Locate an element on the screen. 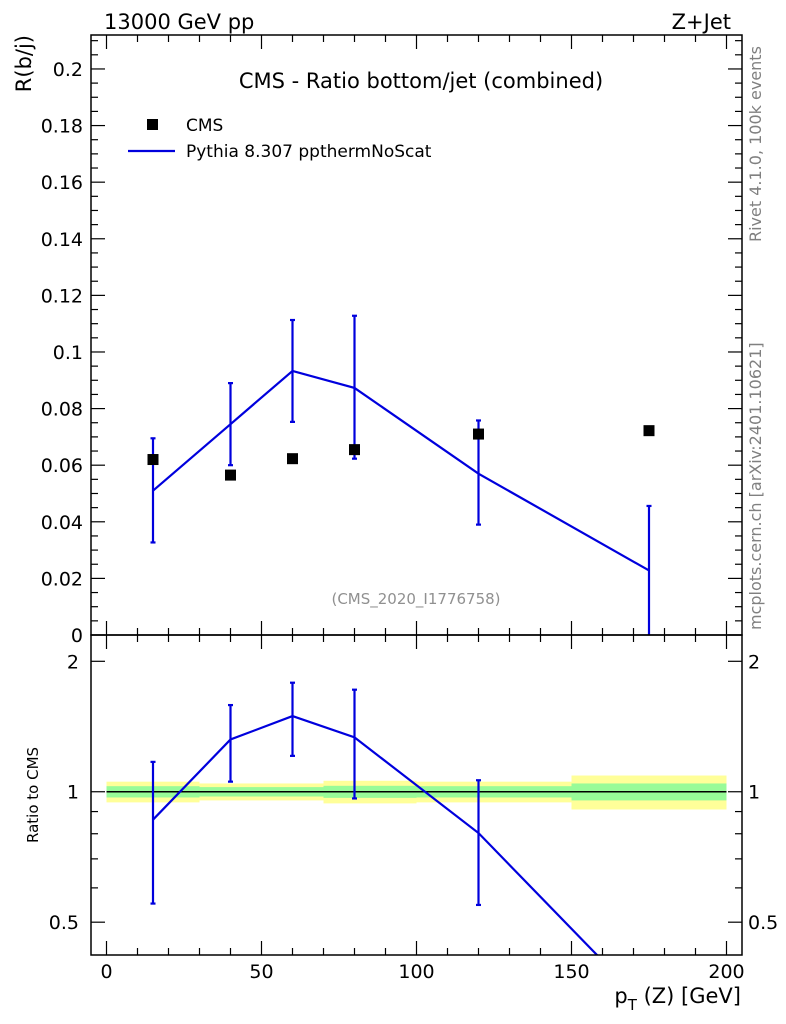 Image resolution: width=786 pixels, height=1024 pixels. analysis-label: (CMS_2020_I1776758) is located at coordinates (415, 599).